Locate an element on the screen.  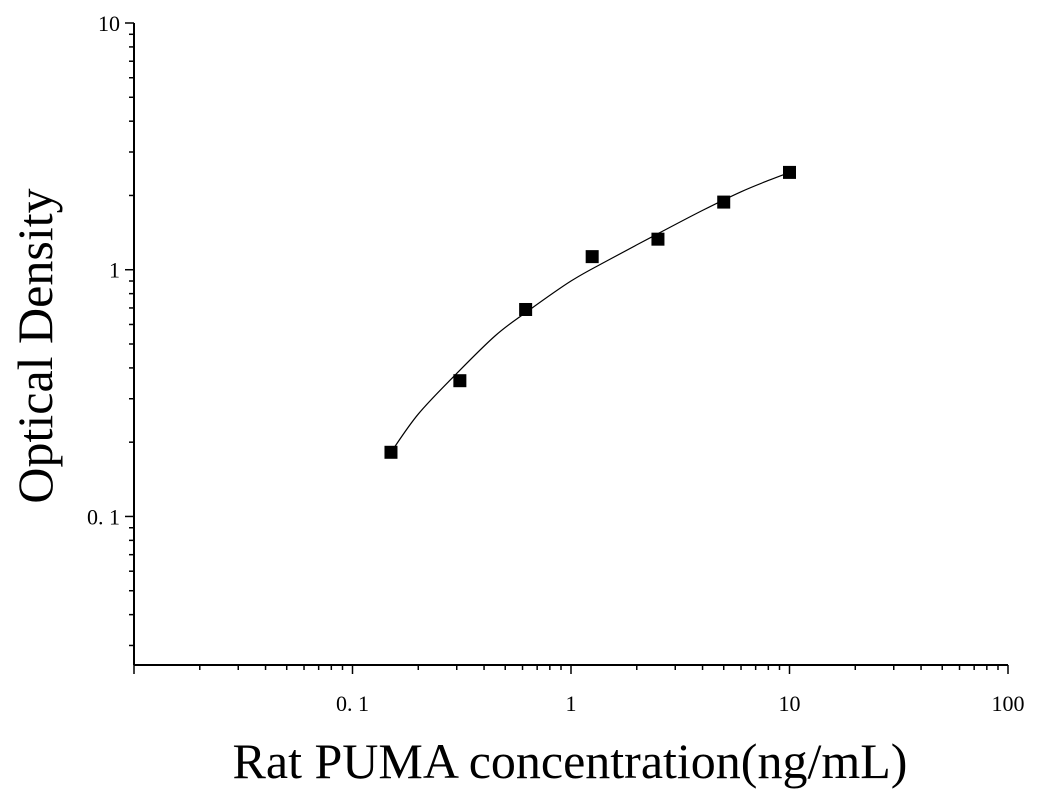
fit-curve is located at coordinates (590, 312).